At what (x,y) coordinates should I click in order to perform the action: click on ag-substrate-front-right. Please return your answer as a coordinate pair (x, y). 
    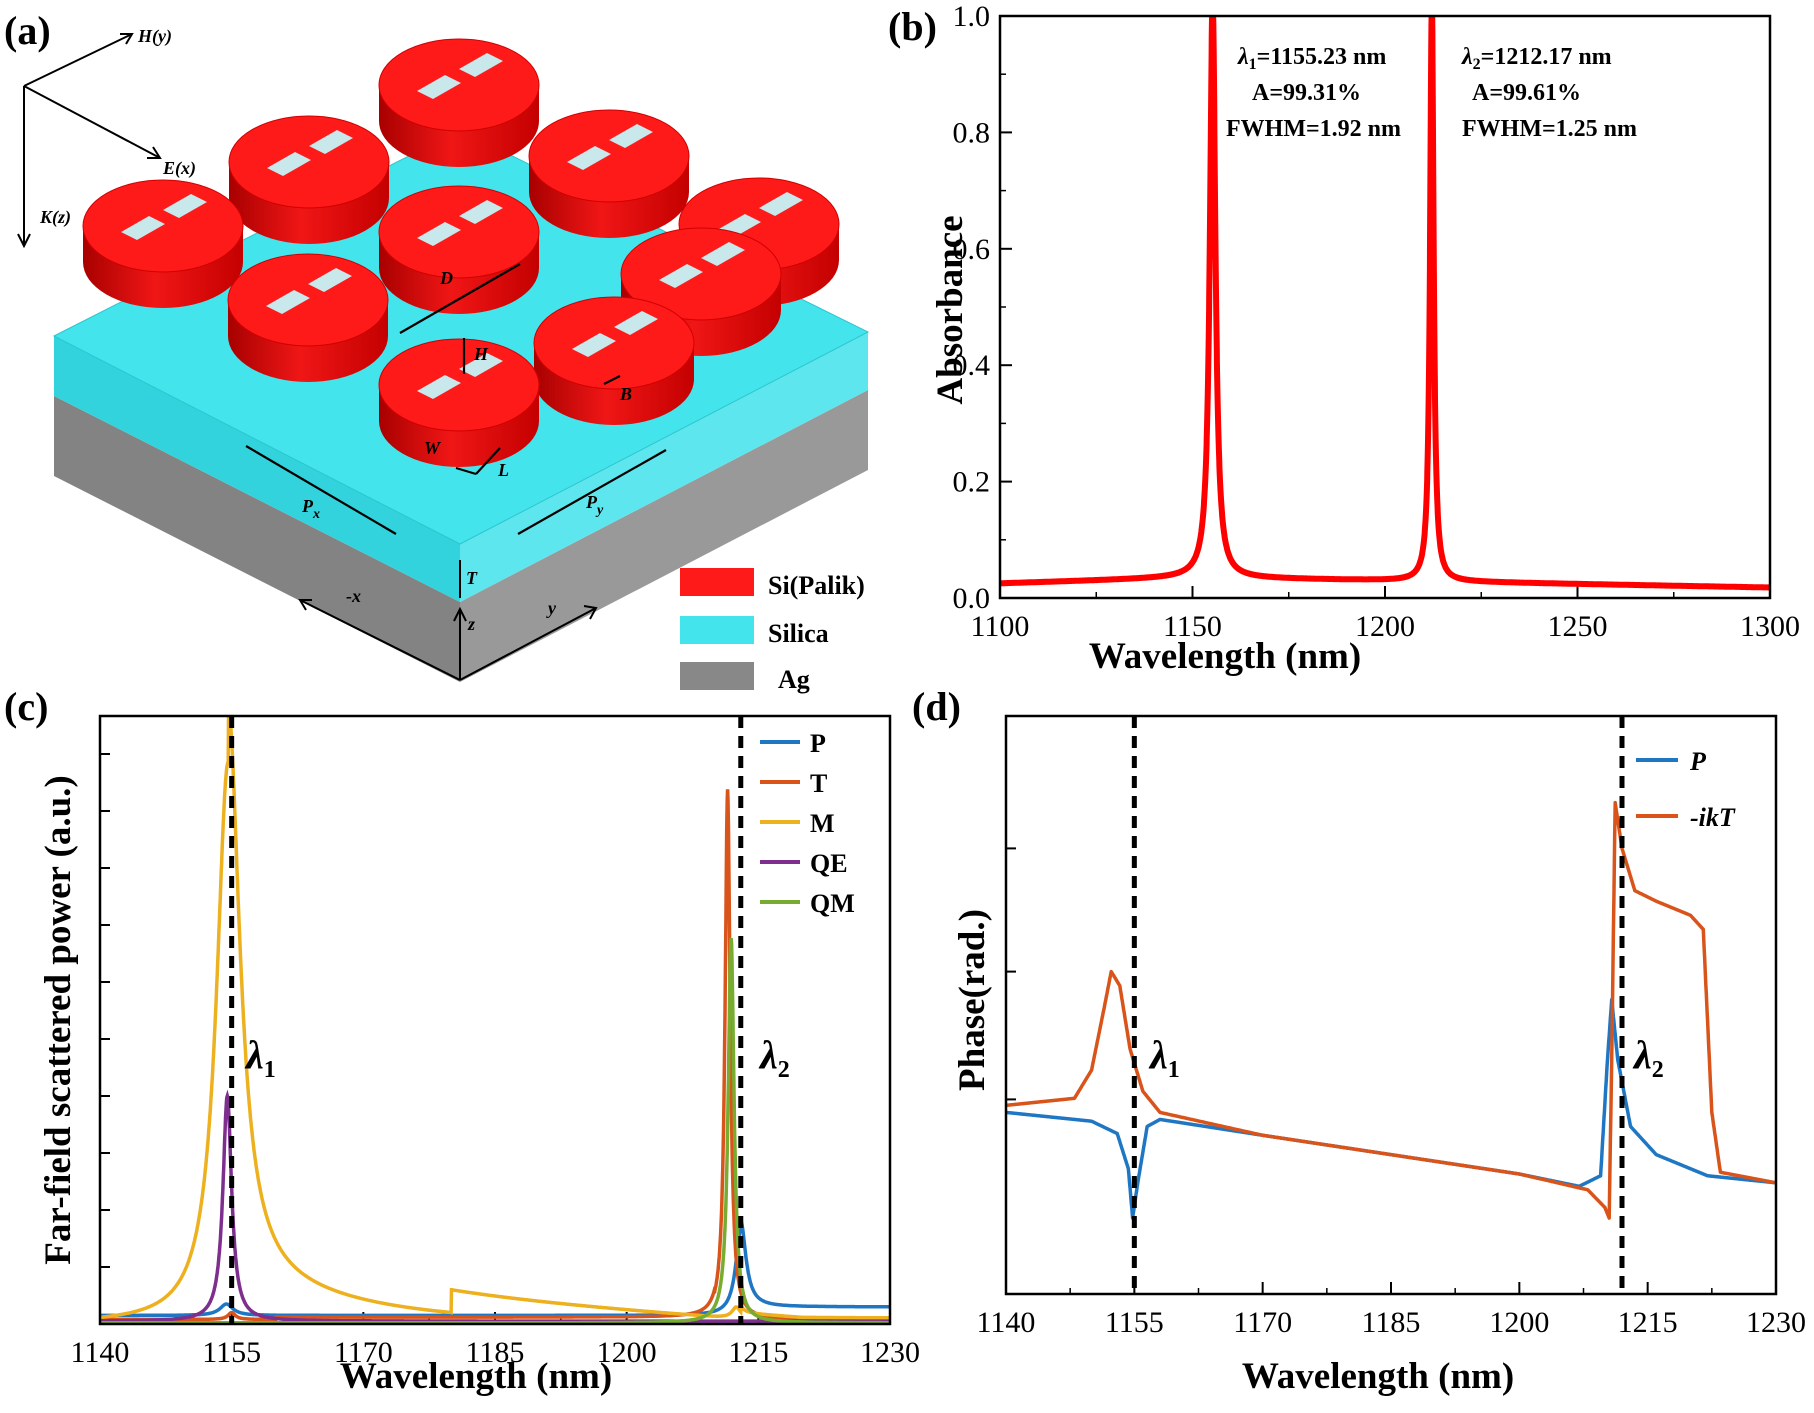
    Looking at the image, I should click on (664, 536).